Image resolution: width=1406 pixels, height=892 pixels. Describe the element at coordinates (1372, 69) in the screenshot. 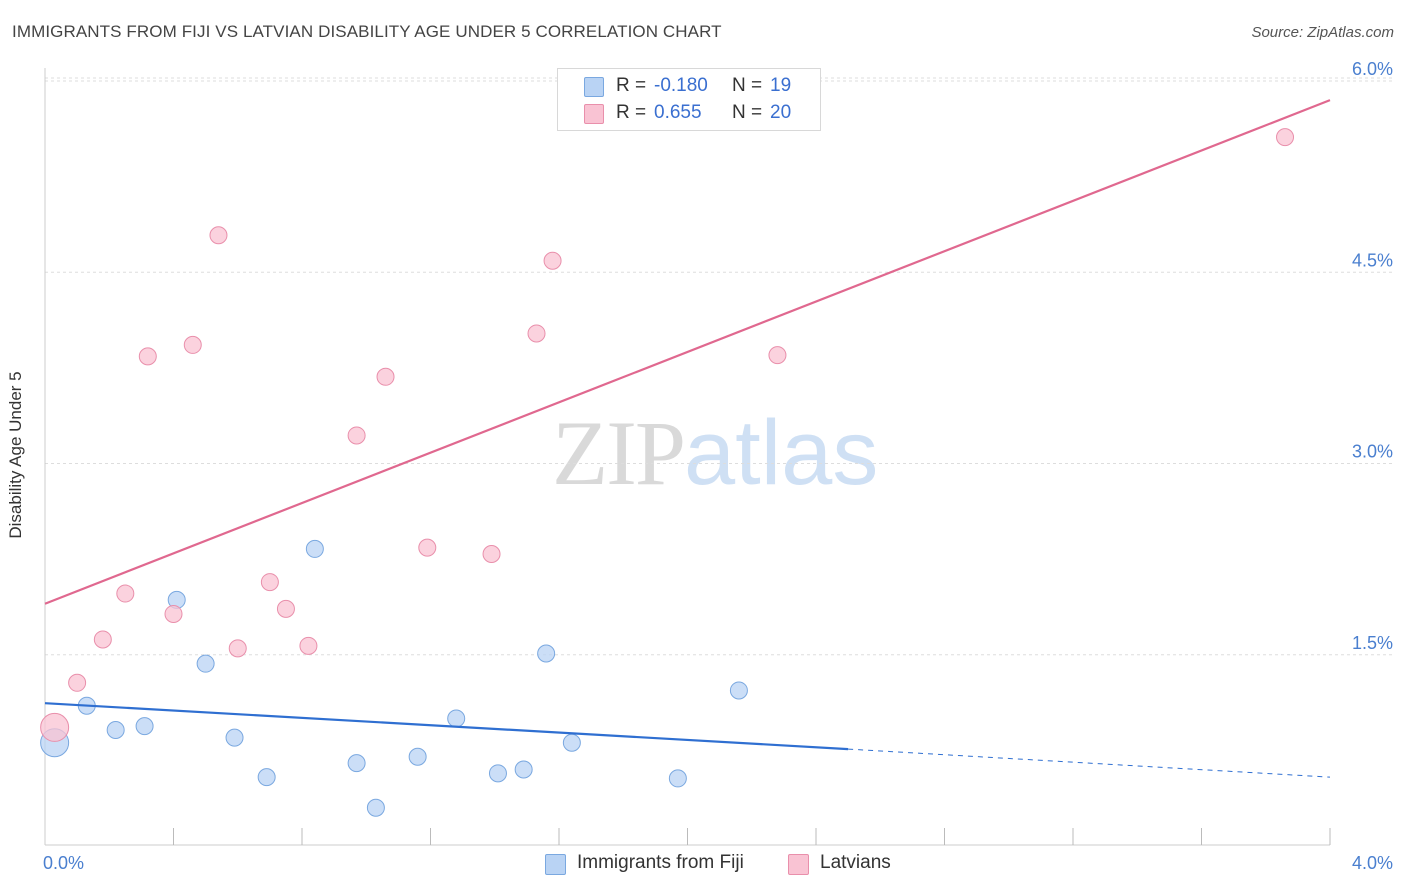

I see `y-tick-label: 6.0%` at that location.